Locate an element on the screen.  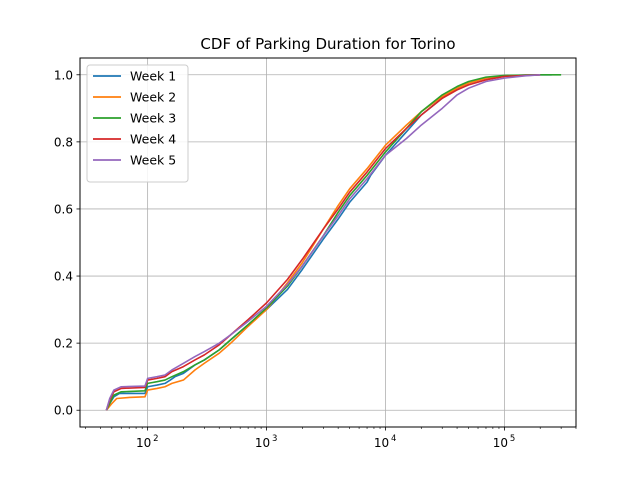
y-tick-label: 0.0 is located at coordinates (63, 411).